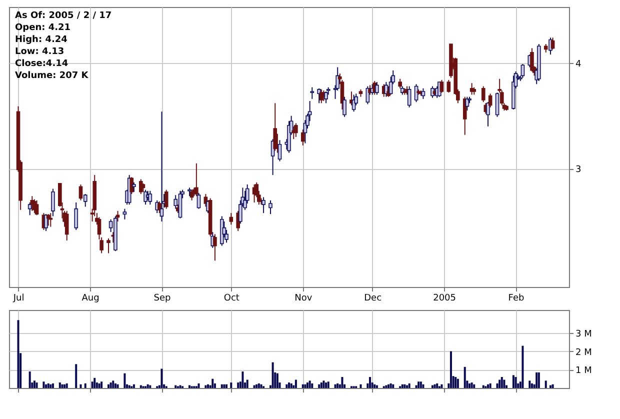  I want to click on y-tick-label: 2 M, so click(584, 353).